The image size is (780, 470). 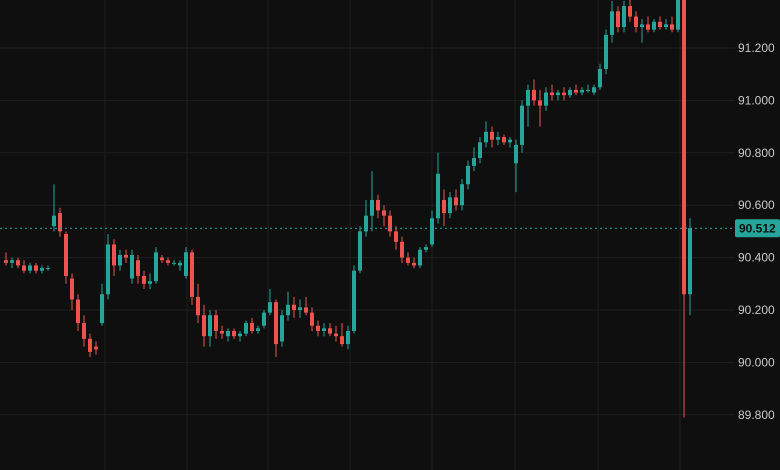 I want to click on y-tick-label: 91.000, so click(x=756, y=100).